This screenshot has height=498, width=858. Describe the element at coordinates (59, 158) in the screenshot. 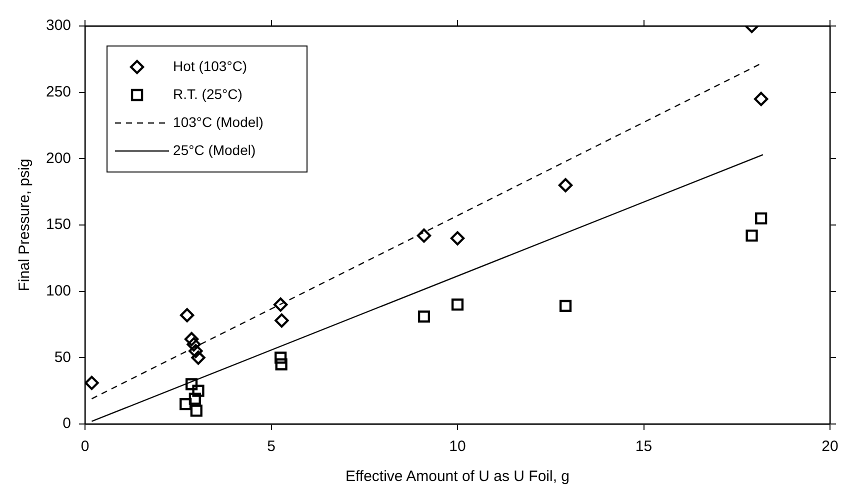

I see `y-tick-label: 200` at that location.